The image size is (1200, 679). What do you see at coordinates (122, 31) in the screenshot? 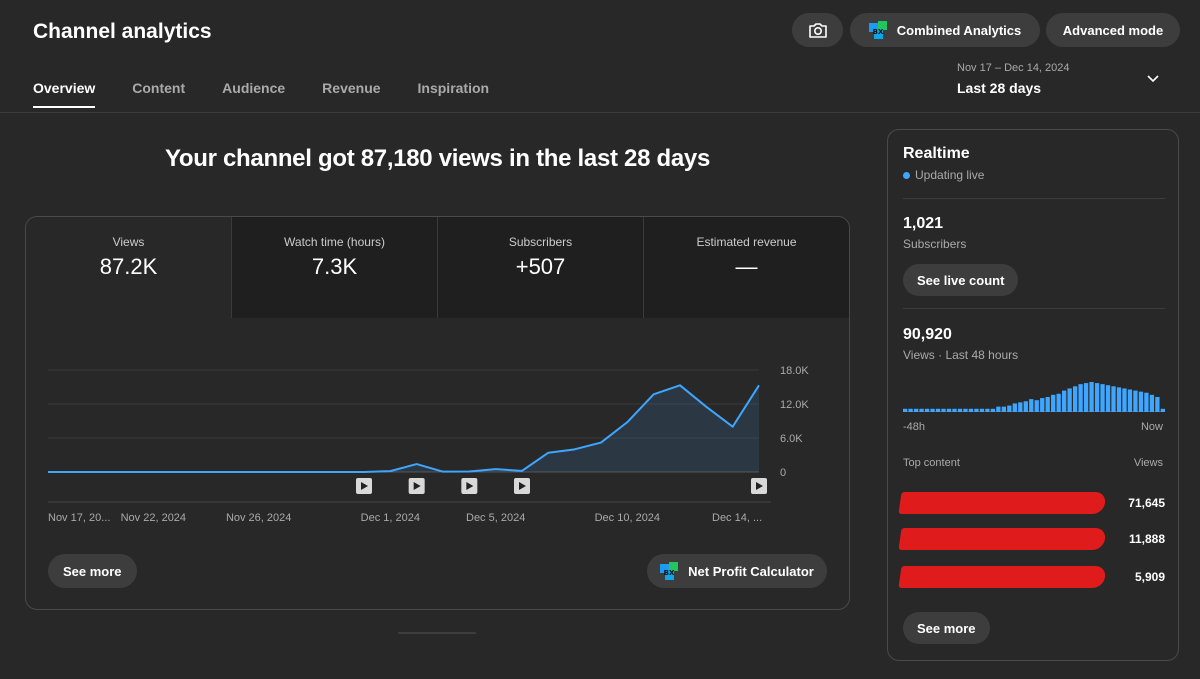
I see `page-title: Channel analytics` at bounding box center [122, 31].